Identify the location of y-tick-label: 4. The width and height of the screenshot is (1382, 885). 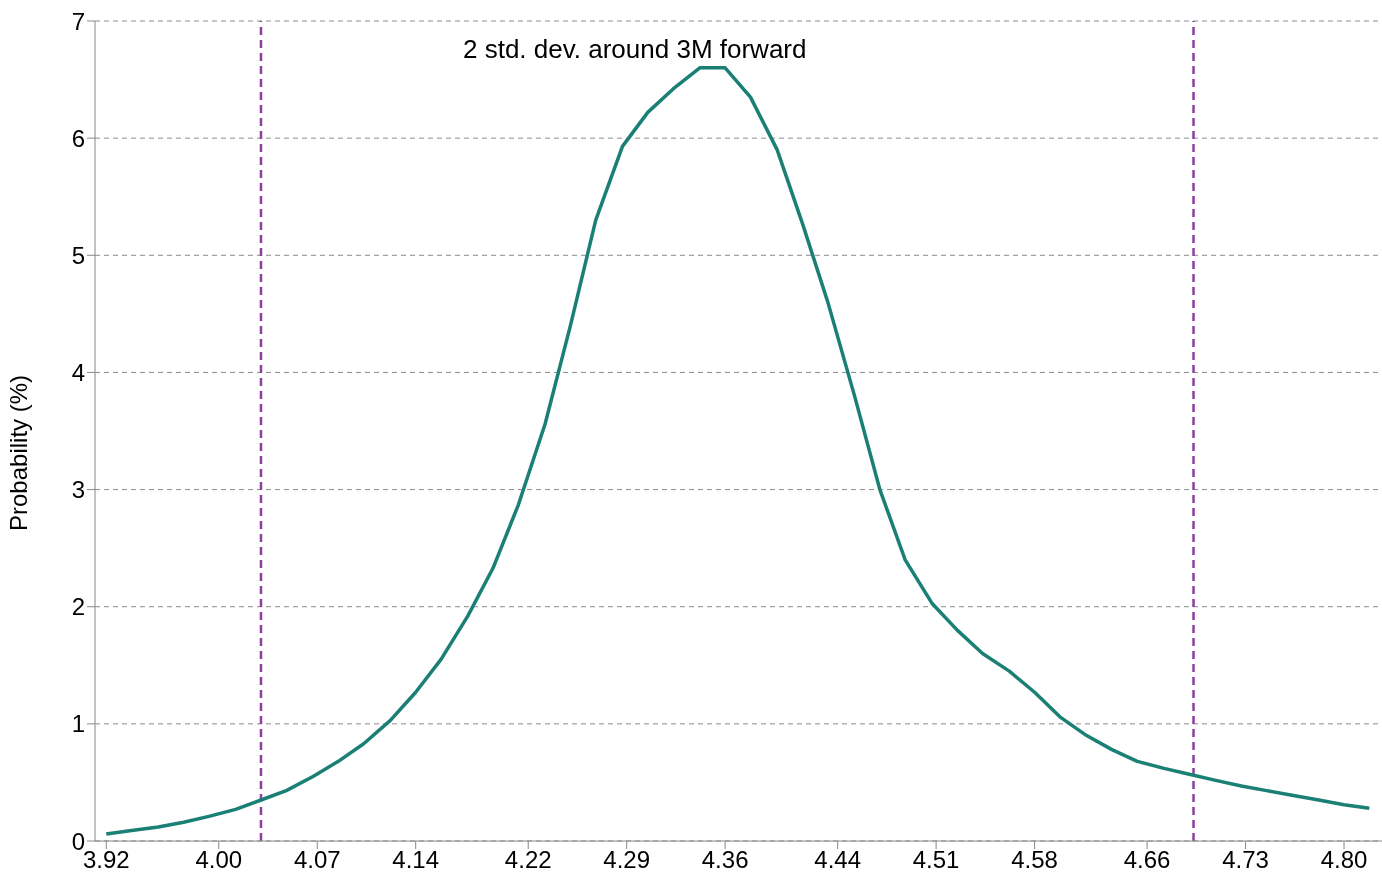
(78, 372).